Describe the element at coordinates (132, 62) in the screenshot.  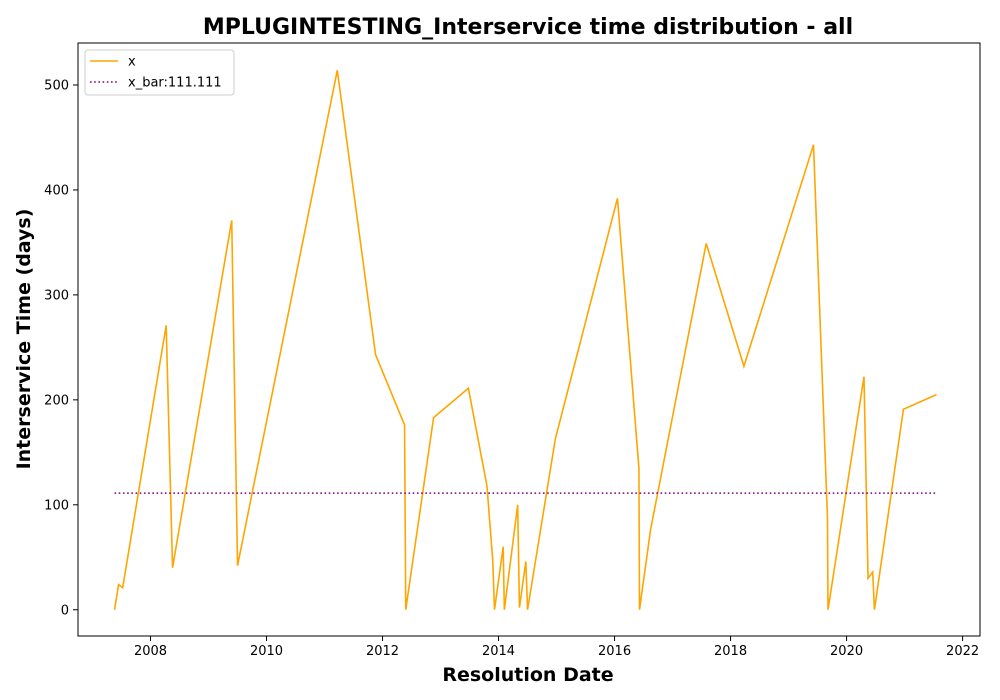
I see `legend-label: x` at that location.